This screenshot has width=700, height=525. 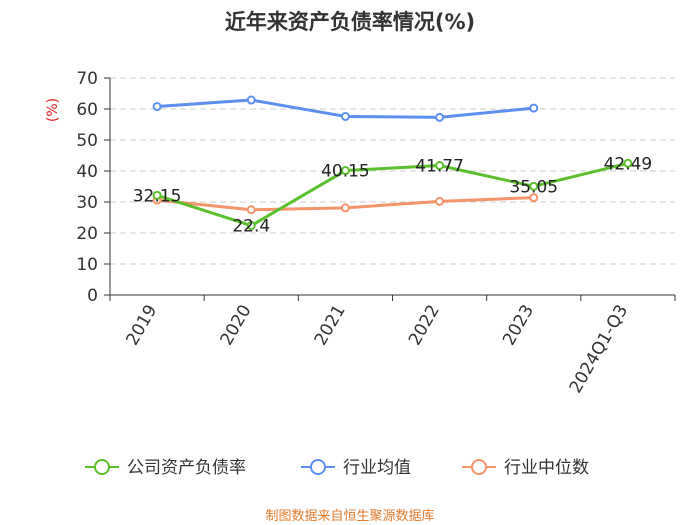 I want to click on data-label: 22.4, so click(x=251, y=227).